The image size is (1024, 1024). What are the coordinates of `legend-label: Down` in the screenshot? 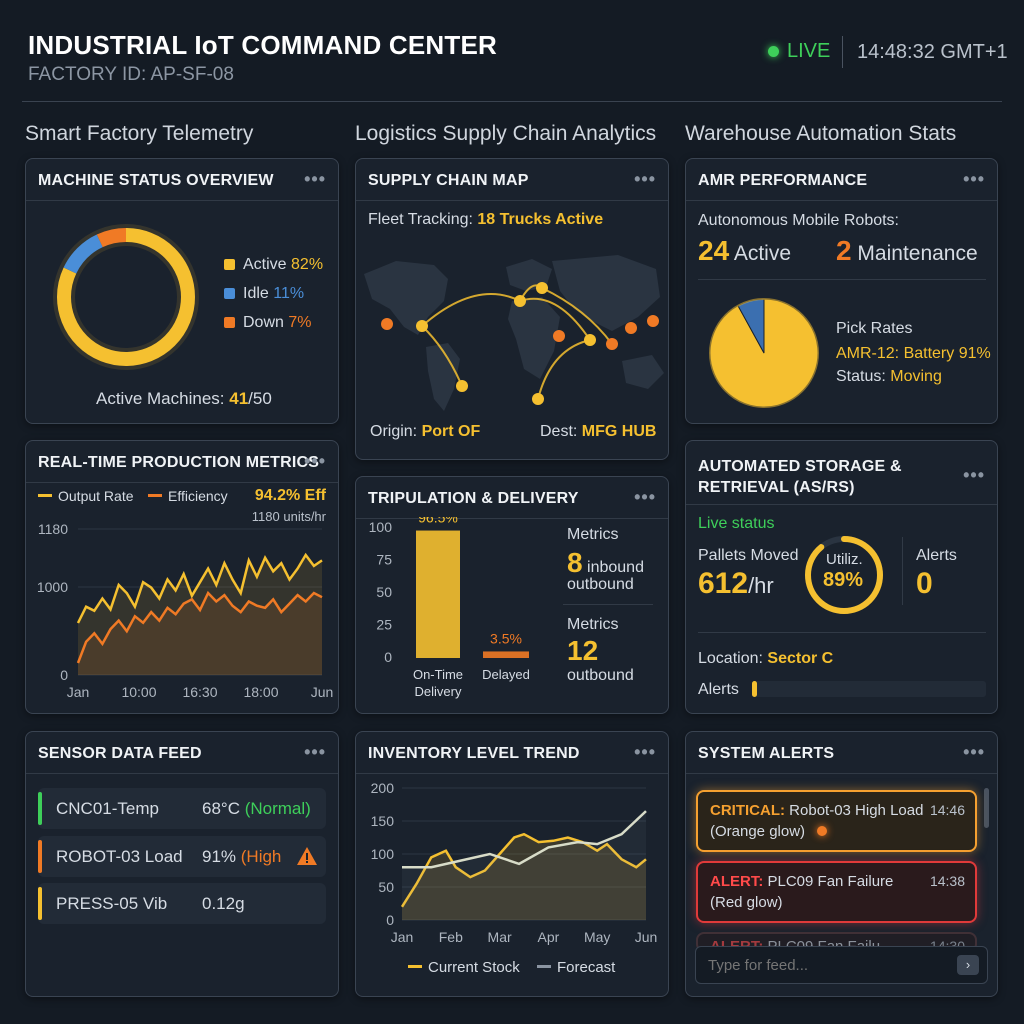 It's located at (263, 322).